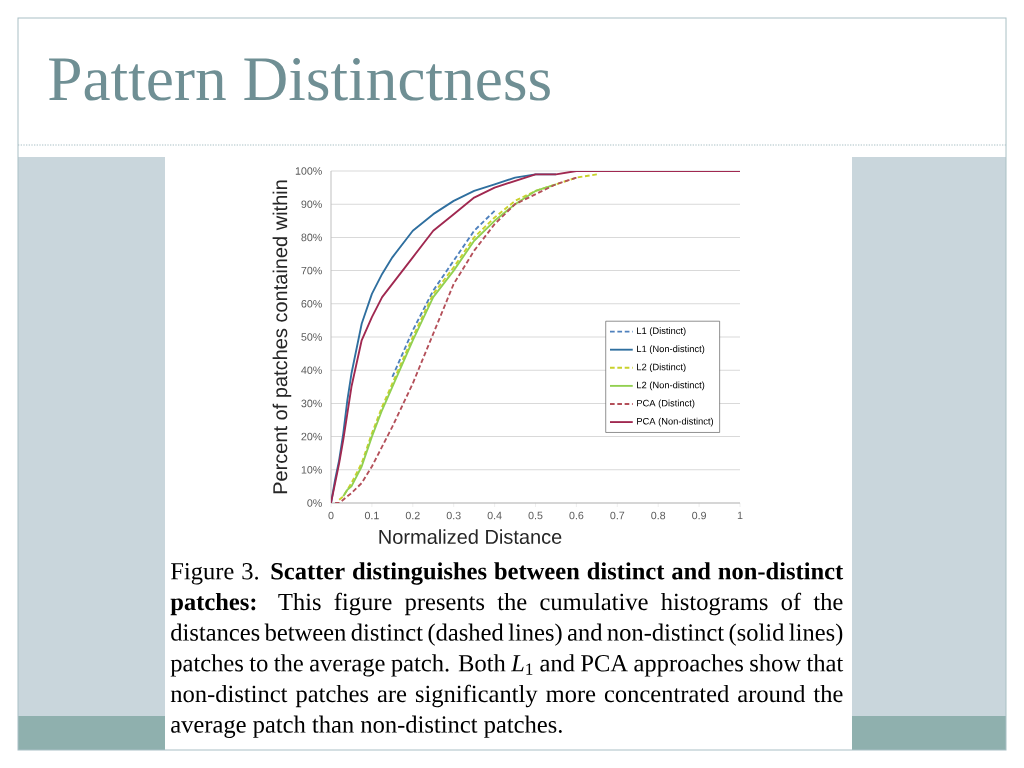  What do you see at coordinates (443, 293) in the screenshot?
I see `line-series` at bounding box center [443, 293].